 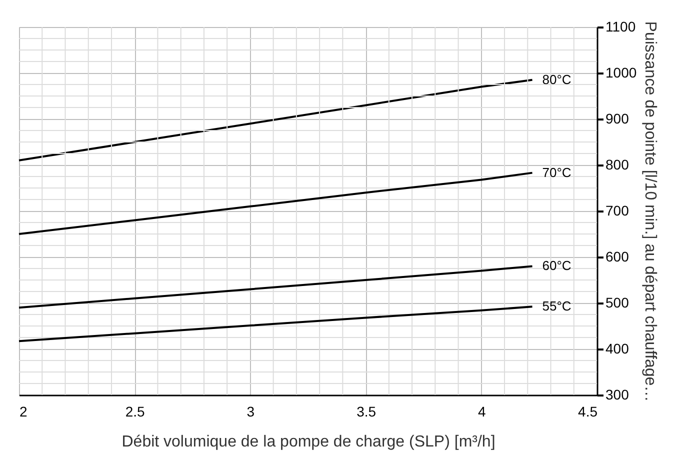 I want to click on series-label: 60°C, so click(x=557, y=266).